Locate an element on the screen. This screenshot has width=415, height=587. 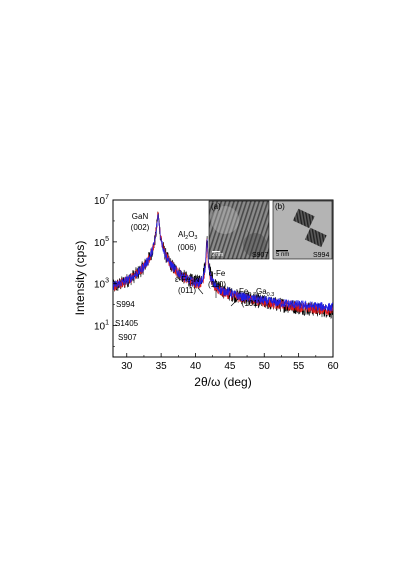
x-tick-label: 55 is located at coordinates (299, 366).